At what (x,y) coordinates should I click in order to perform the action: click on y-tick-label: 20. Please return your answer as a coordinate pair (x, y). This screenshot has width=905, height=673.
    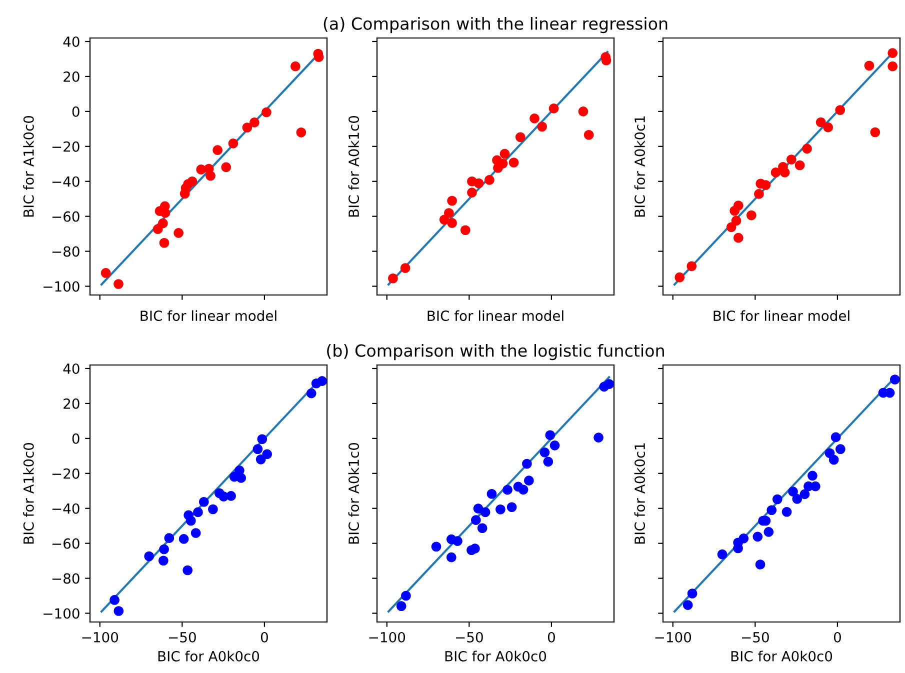
    Looking at the image, I should click on (72, 403).